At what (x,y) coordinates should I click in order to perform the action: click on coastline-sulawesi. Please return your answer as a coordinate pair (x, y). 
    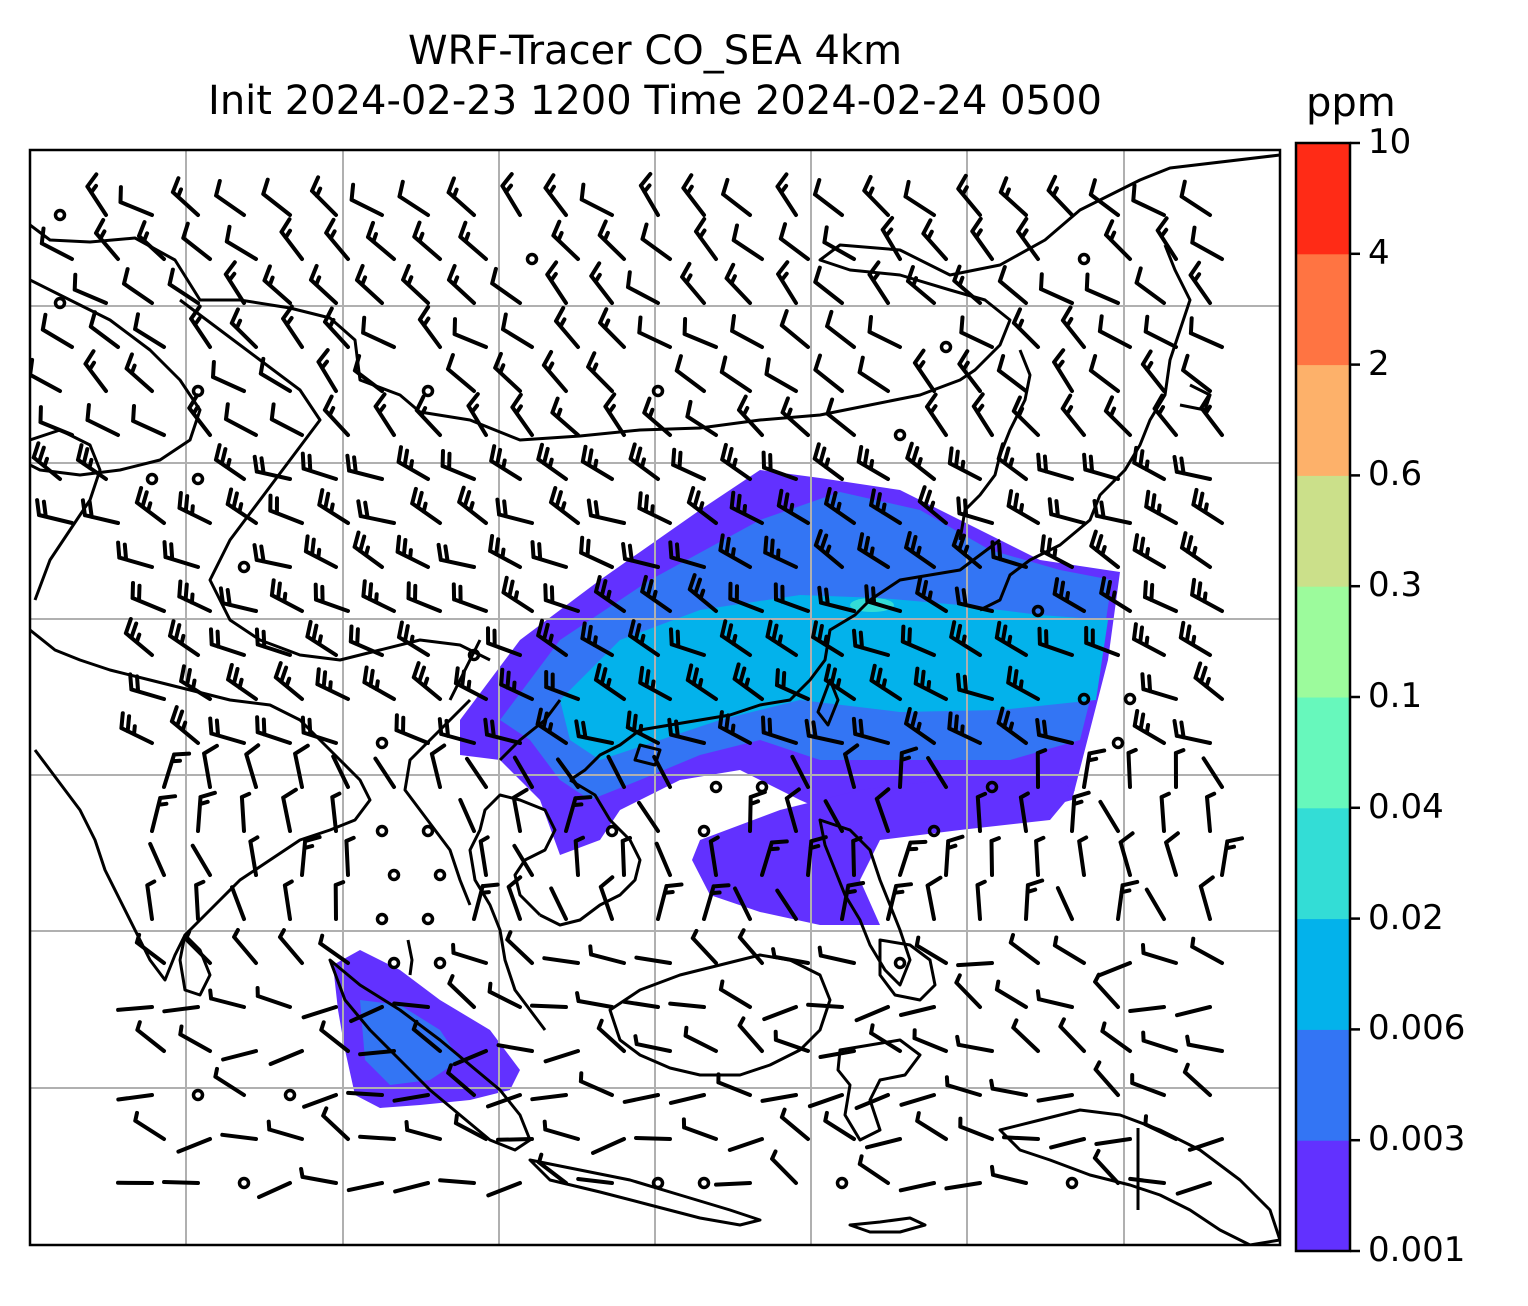
    Looking at the image, I should click on (879, 1090).